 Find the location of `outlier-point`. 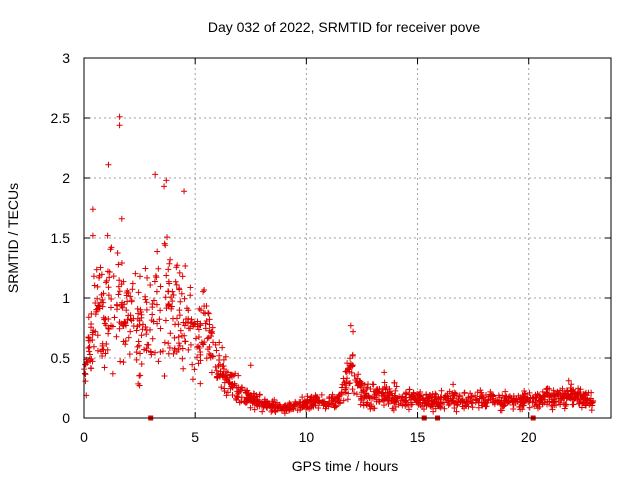

outlier-point is located at coordinates (92, 235).